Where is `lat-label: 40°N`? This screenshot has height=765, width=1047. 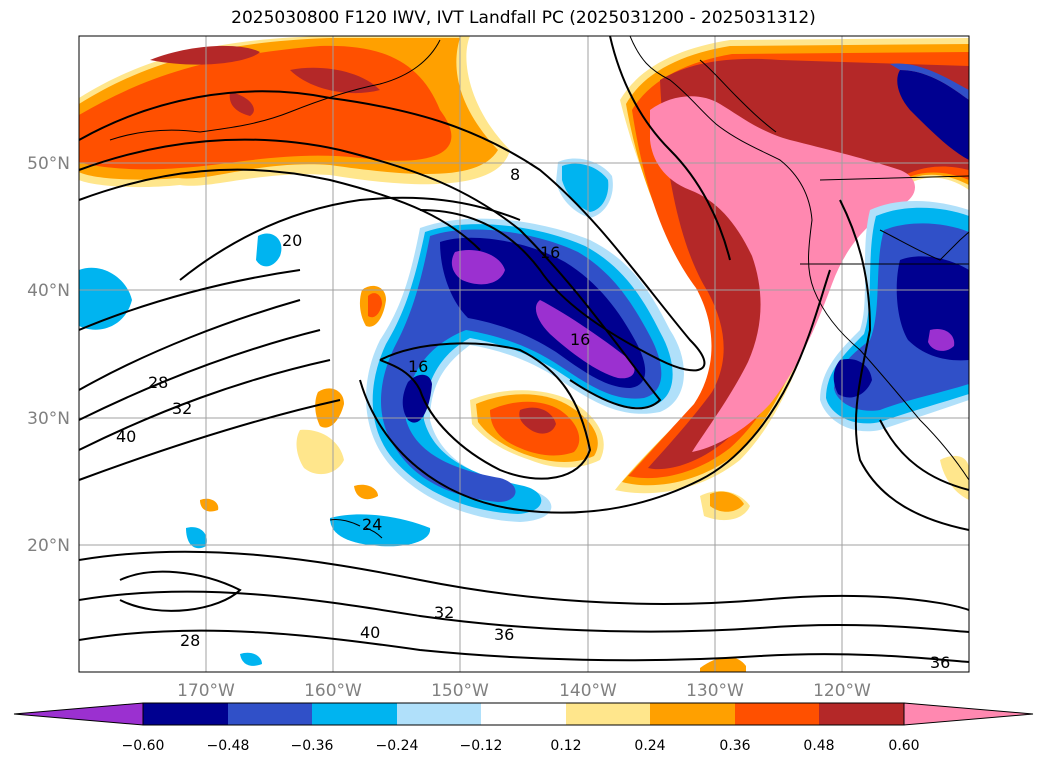
lat-label: 40°N is located at coordinates (48, 291).